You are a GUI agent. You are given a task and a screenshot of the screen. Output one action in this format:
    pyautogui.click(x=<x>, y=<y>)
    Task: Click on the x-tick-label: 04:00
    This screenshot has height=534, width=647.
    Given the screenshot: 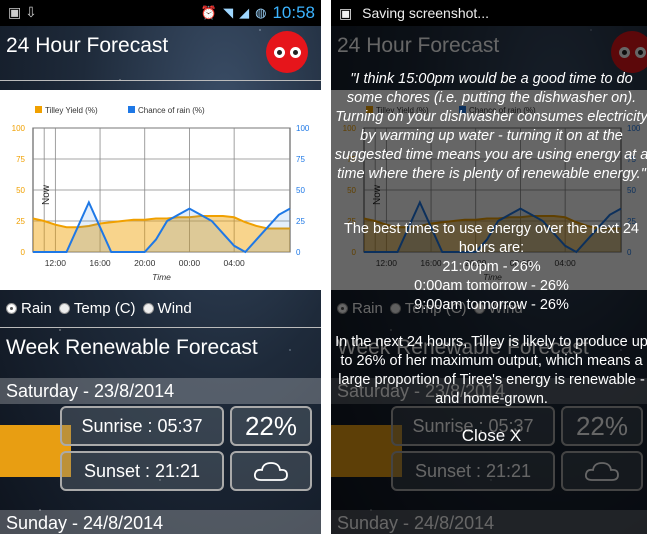 What is the action you would take?
    pyautogui.click(x=234, y=263)
    